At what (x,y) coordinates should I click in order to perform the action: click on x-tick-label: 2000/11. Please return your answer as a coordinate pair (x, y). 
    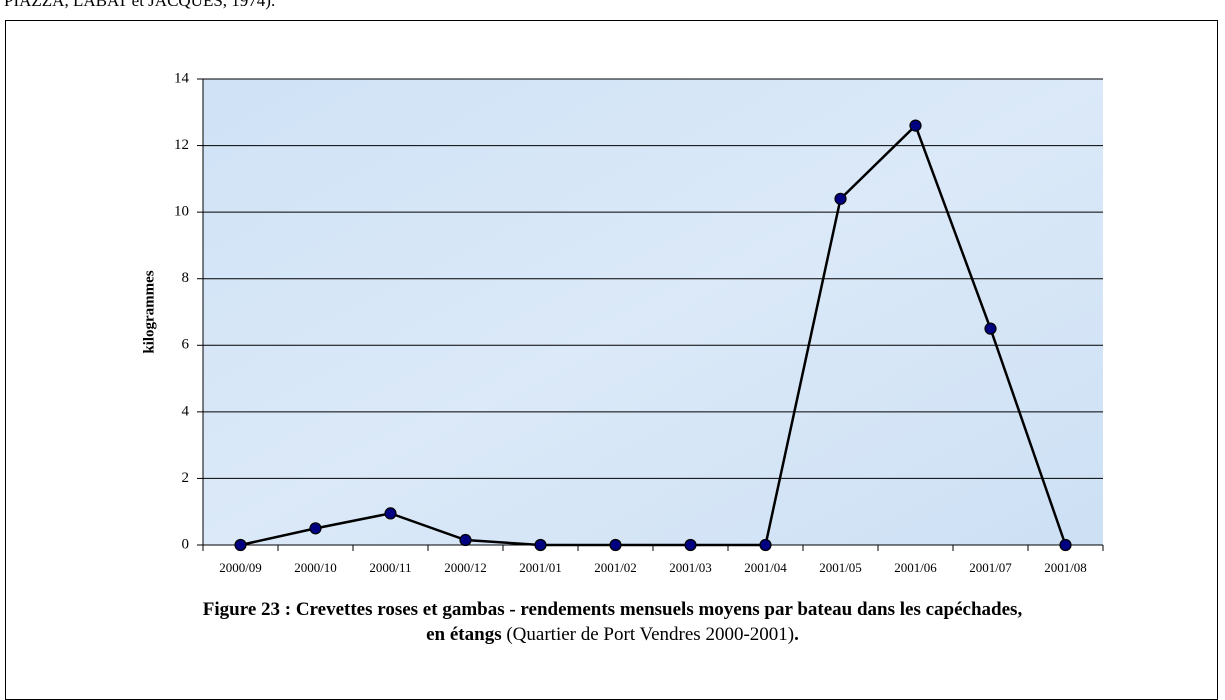
    Looking at the image, I should click on (390, 567).